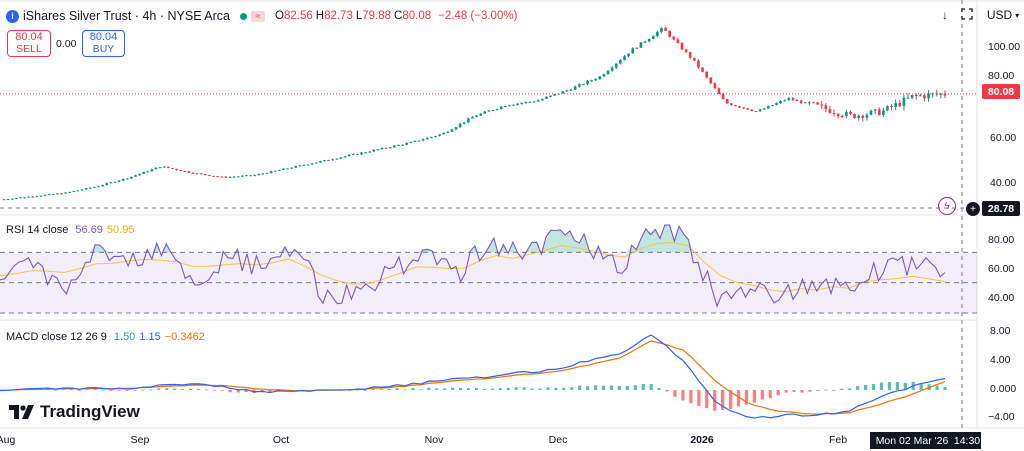 This screenshot has width=1024, height=451. Describe the element at coordinates (702, 440) in the screenshot. I see `time-tick-2026: 2026` at that location.